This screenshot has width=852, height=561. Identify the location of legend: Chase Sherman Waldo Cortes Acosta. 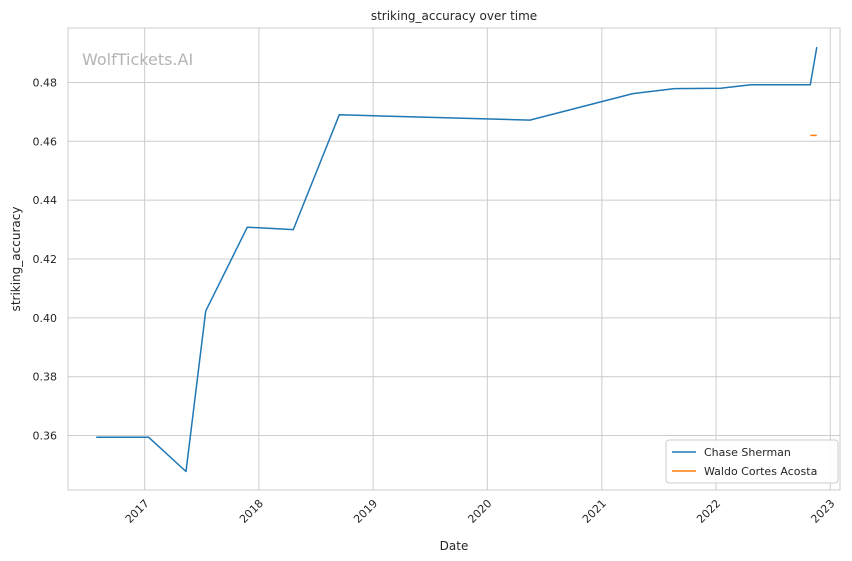
(752, 461).